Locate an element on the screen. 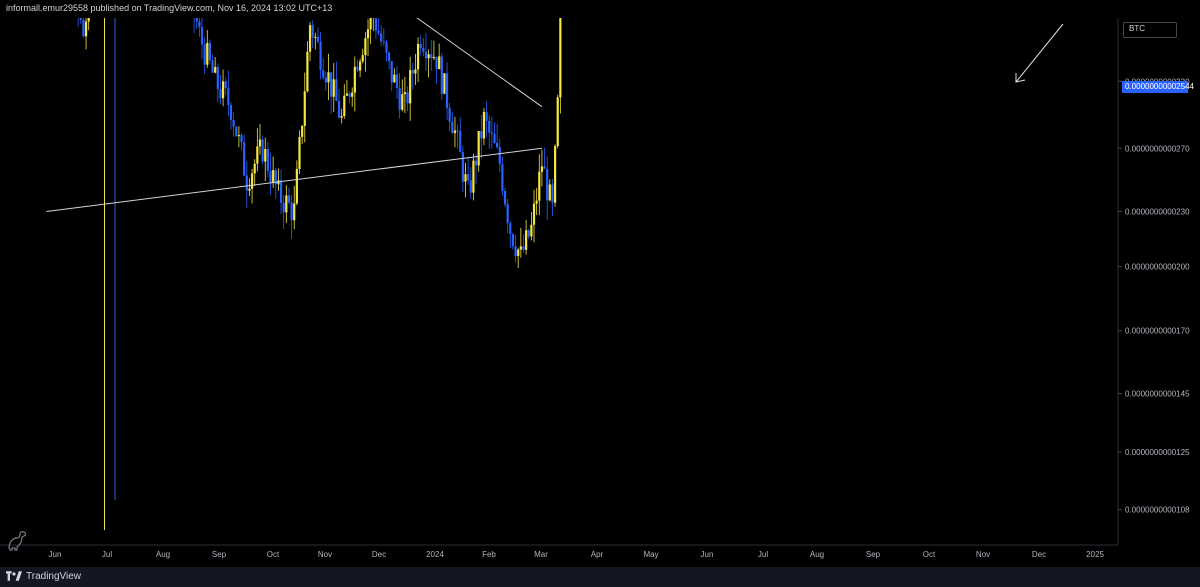 The height and width of the screenshot is (587, 1200). tradingview-logo-icon is located at coordinates (14, 576).